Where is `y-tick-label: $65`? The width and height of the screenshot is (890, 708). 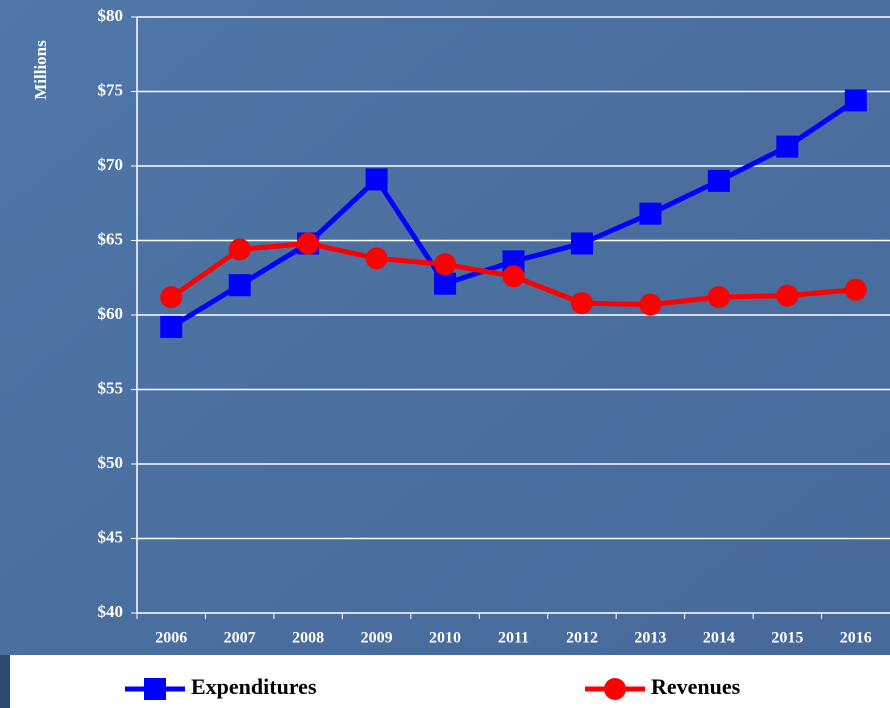 y-tick-label: $65 is located at coordinates (111, 238).